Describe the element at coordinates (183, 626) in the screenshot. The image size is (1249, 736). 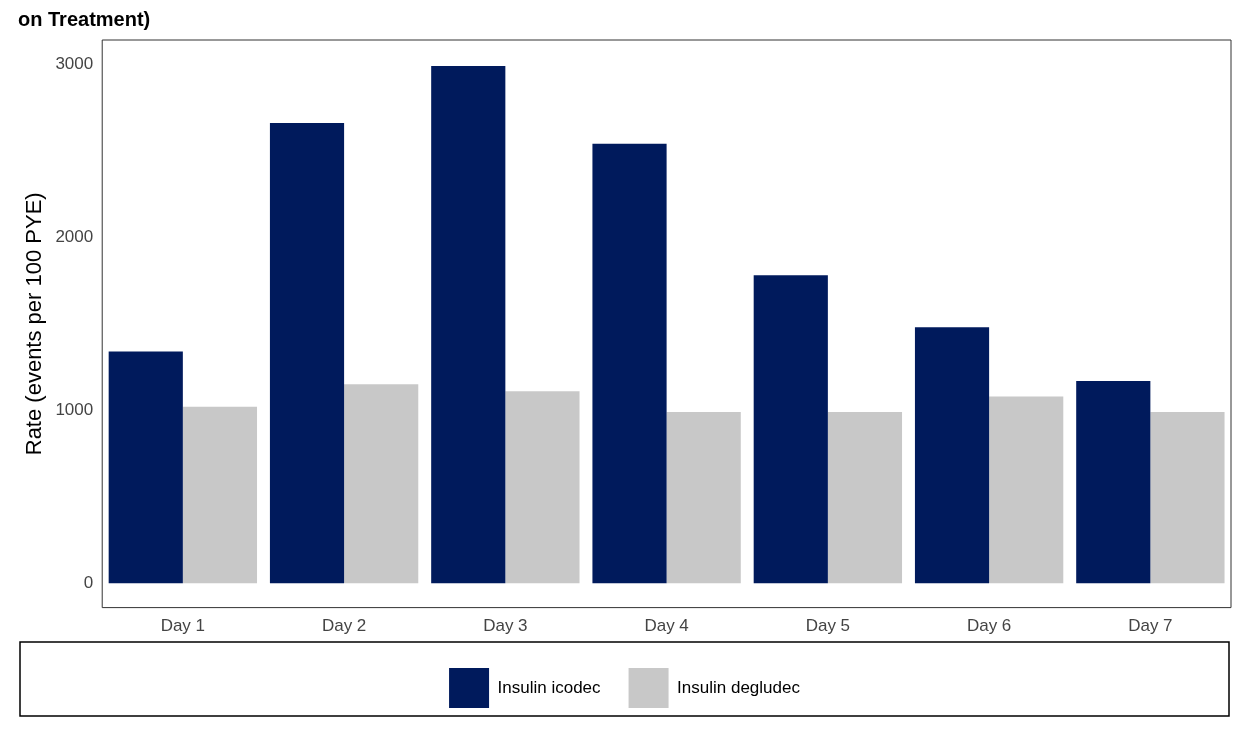
I see `x-tick-label: Day 1` at that location.